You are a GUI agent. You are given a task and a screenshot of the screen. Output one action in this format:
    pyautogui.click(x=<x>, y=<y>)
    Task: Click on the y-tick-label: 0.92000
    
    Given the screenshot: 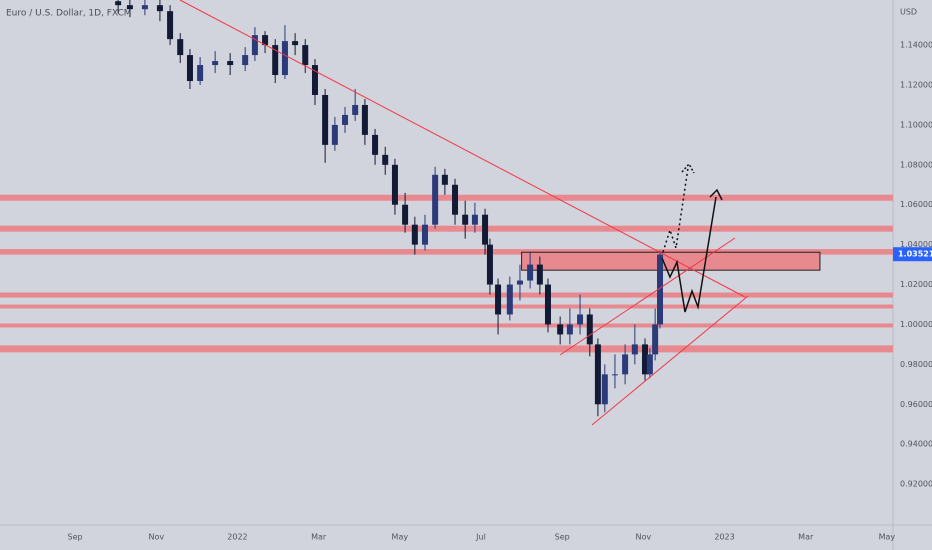 What is the action you would take?
    pyautogui.click(x=916, y=484)
    